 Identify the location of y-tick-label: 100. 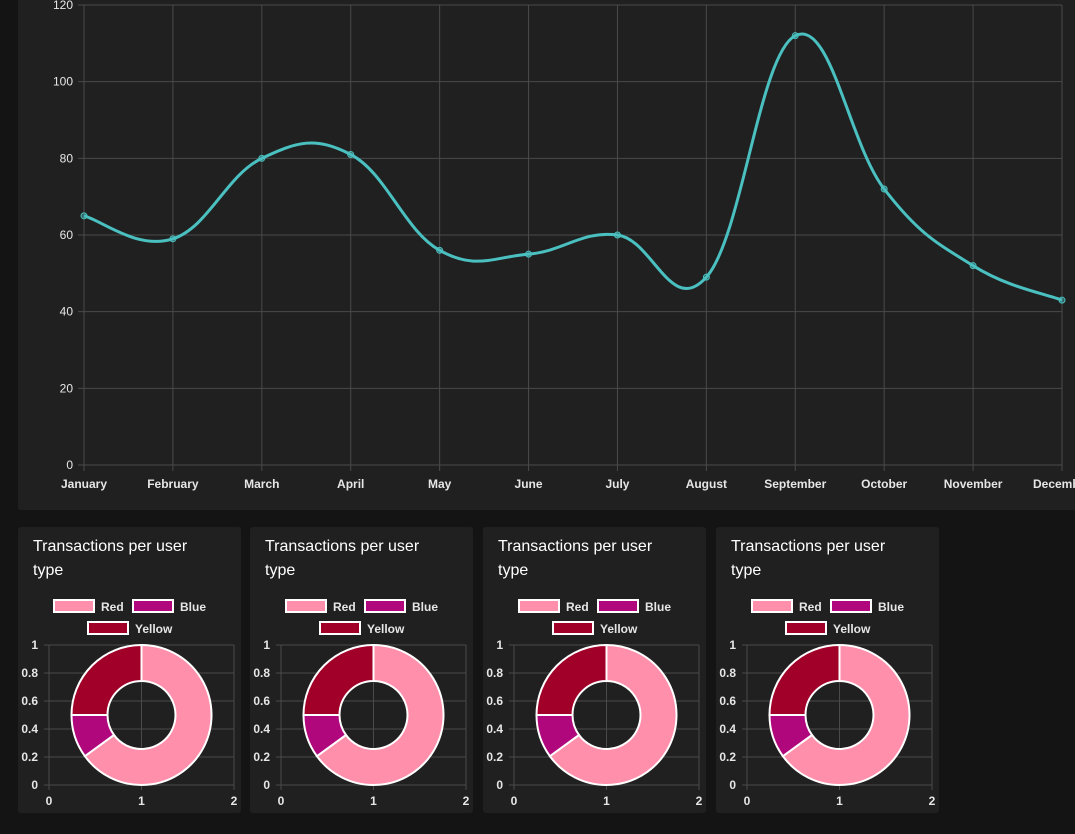
(63, 82).